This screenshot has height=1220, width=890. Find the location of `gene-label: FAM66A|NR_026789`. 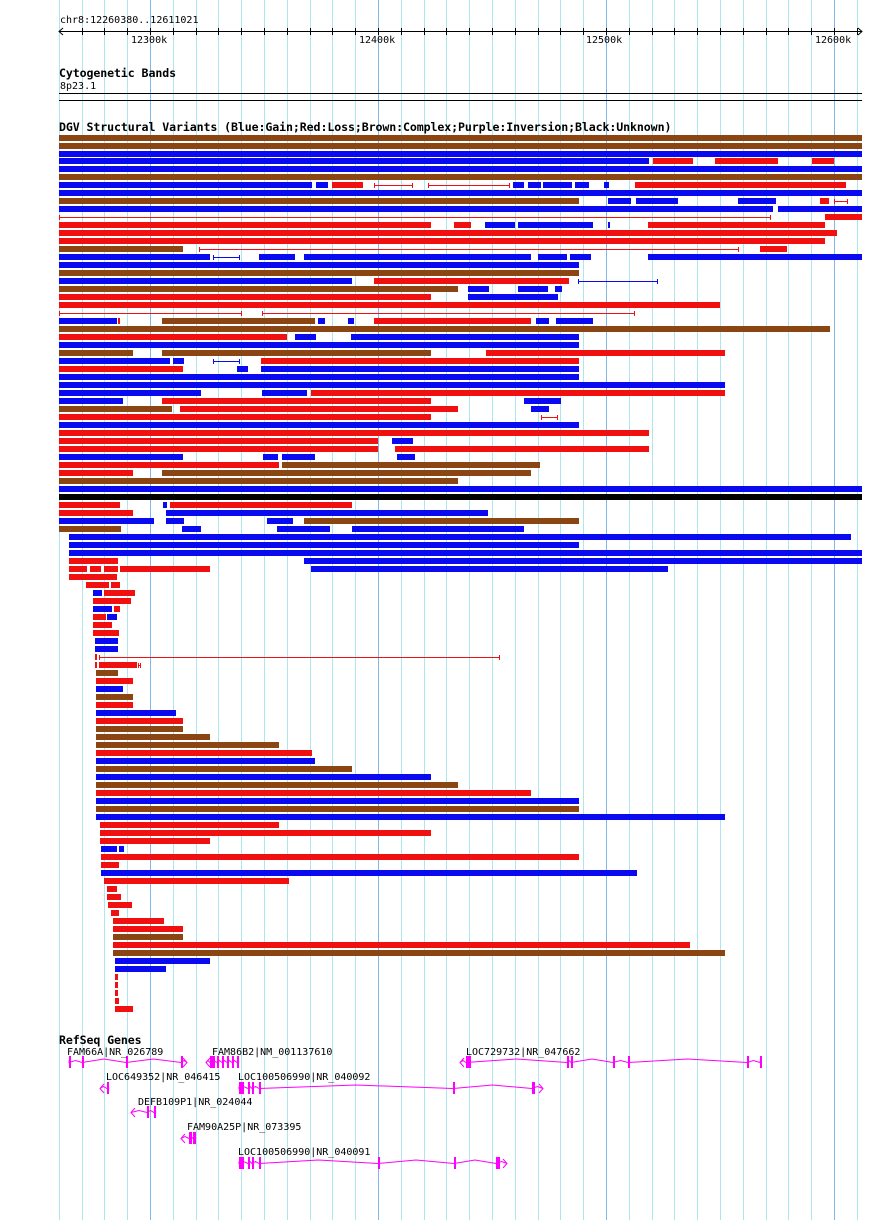

gene-label: FAM66A|NR_026789 is located at coordinates (115, 1052).